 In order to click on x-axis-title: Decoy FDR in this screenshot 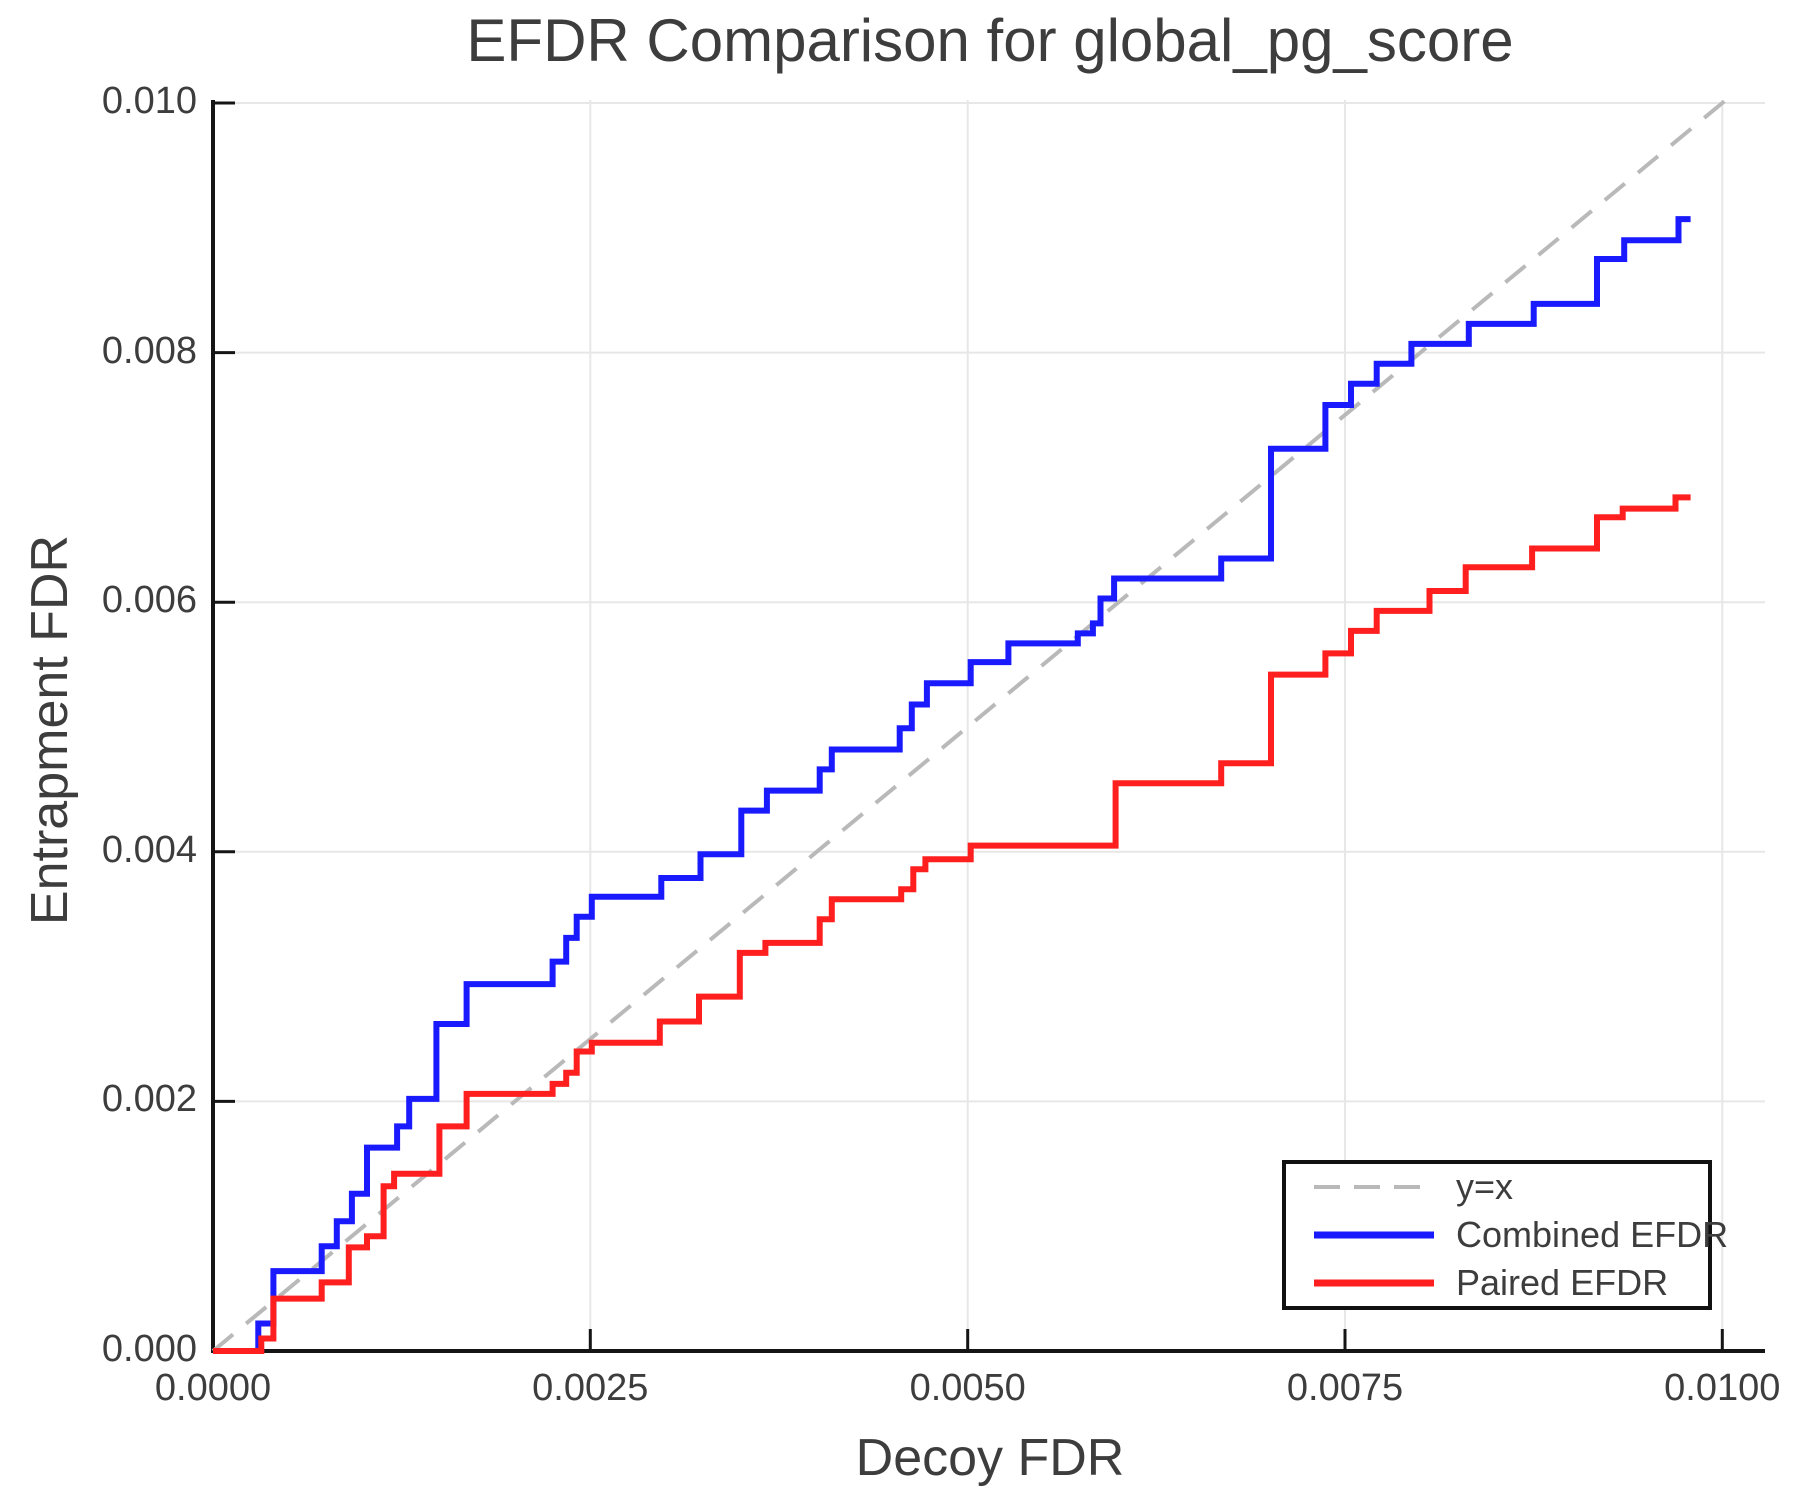, I will do `click(990, 1458)`.